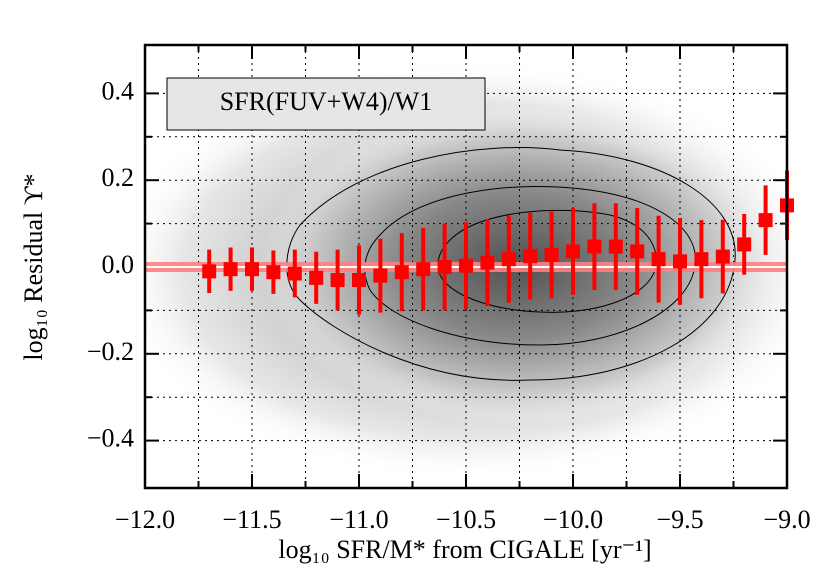 This screenshot has height=581, width=830. Describe the element at coordinates (530, 265) in the screenshot. I see `contour` at that location.